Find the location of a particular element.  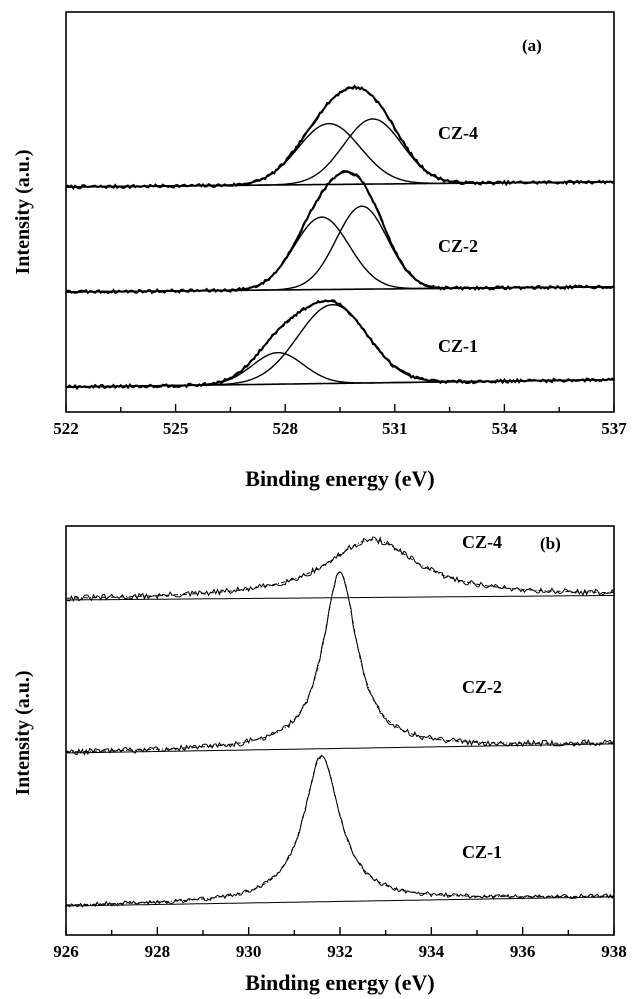

x-tick-label: 936 is located at coordinates (523, 951).